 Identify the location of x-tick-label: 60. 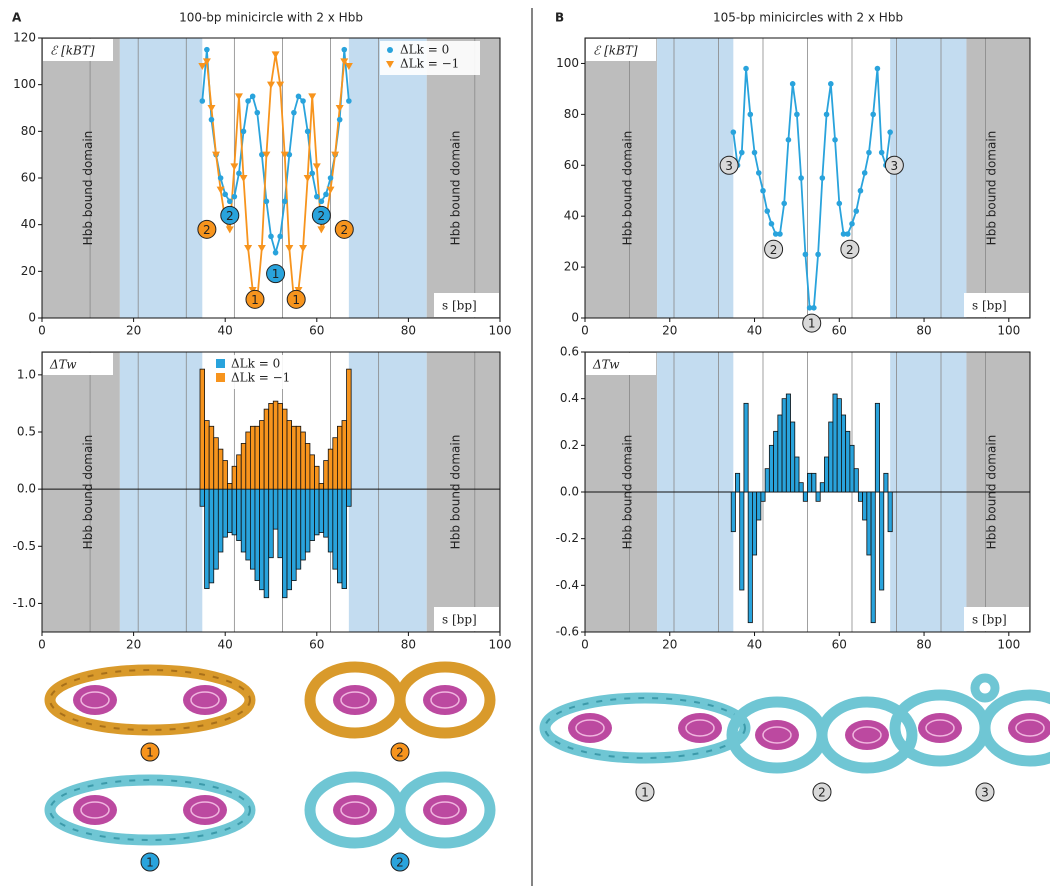
(839, 331).